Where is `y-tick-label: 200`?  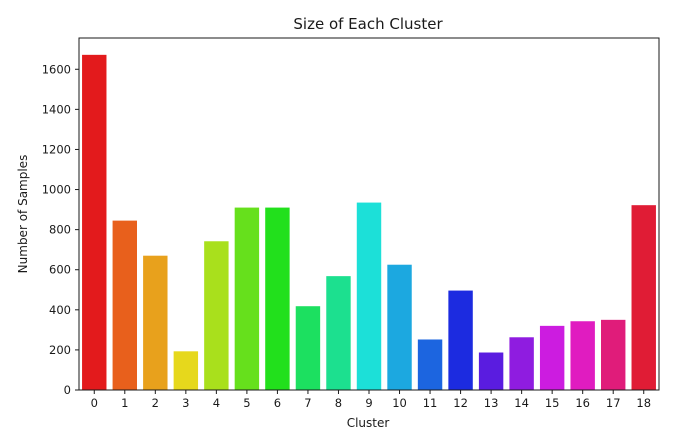
y-tick-label: 200 is located at coordinates (60, 350).